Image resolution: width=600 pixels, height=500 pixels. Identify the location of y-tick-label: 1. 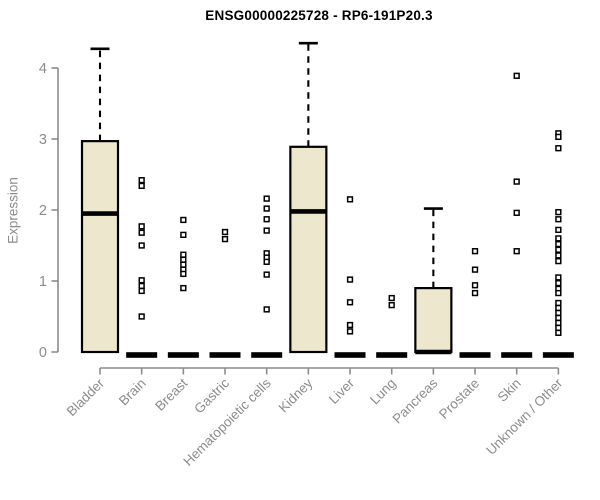
(43, 282).